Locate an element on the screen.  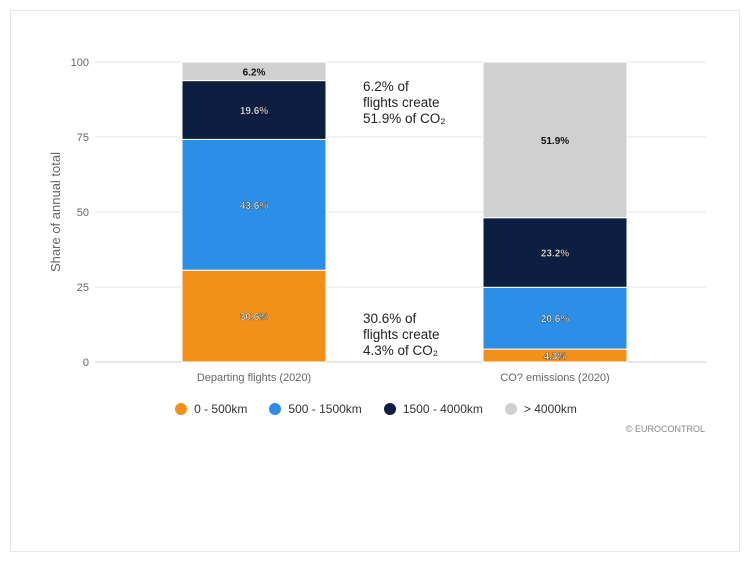
annotation: 6.2% of flights create 51.9% of CO₂ is located at coordinates (404, 102).